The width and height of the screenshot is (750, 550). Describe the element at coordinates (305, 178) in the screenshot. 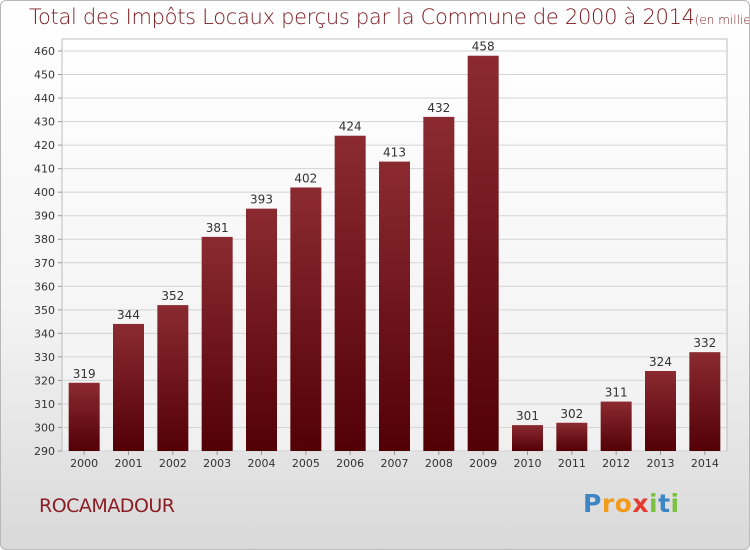

I see `data-label: 402` at that location.